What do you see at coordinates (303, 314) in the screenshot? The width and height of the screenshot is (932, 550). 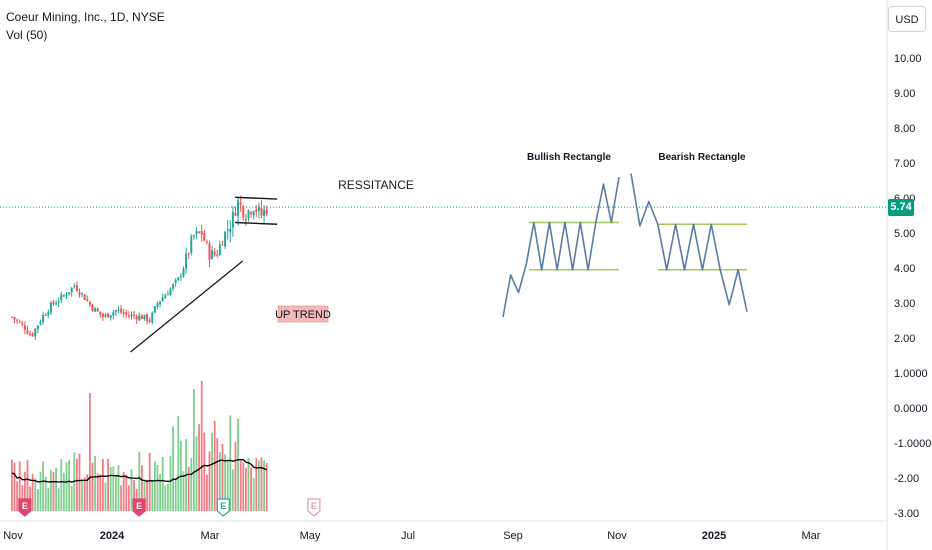 I see `uptrend-label-box` at bounding box center [303, 314].